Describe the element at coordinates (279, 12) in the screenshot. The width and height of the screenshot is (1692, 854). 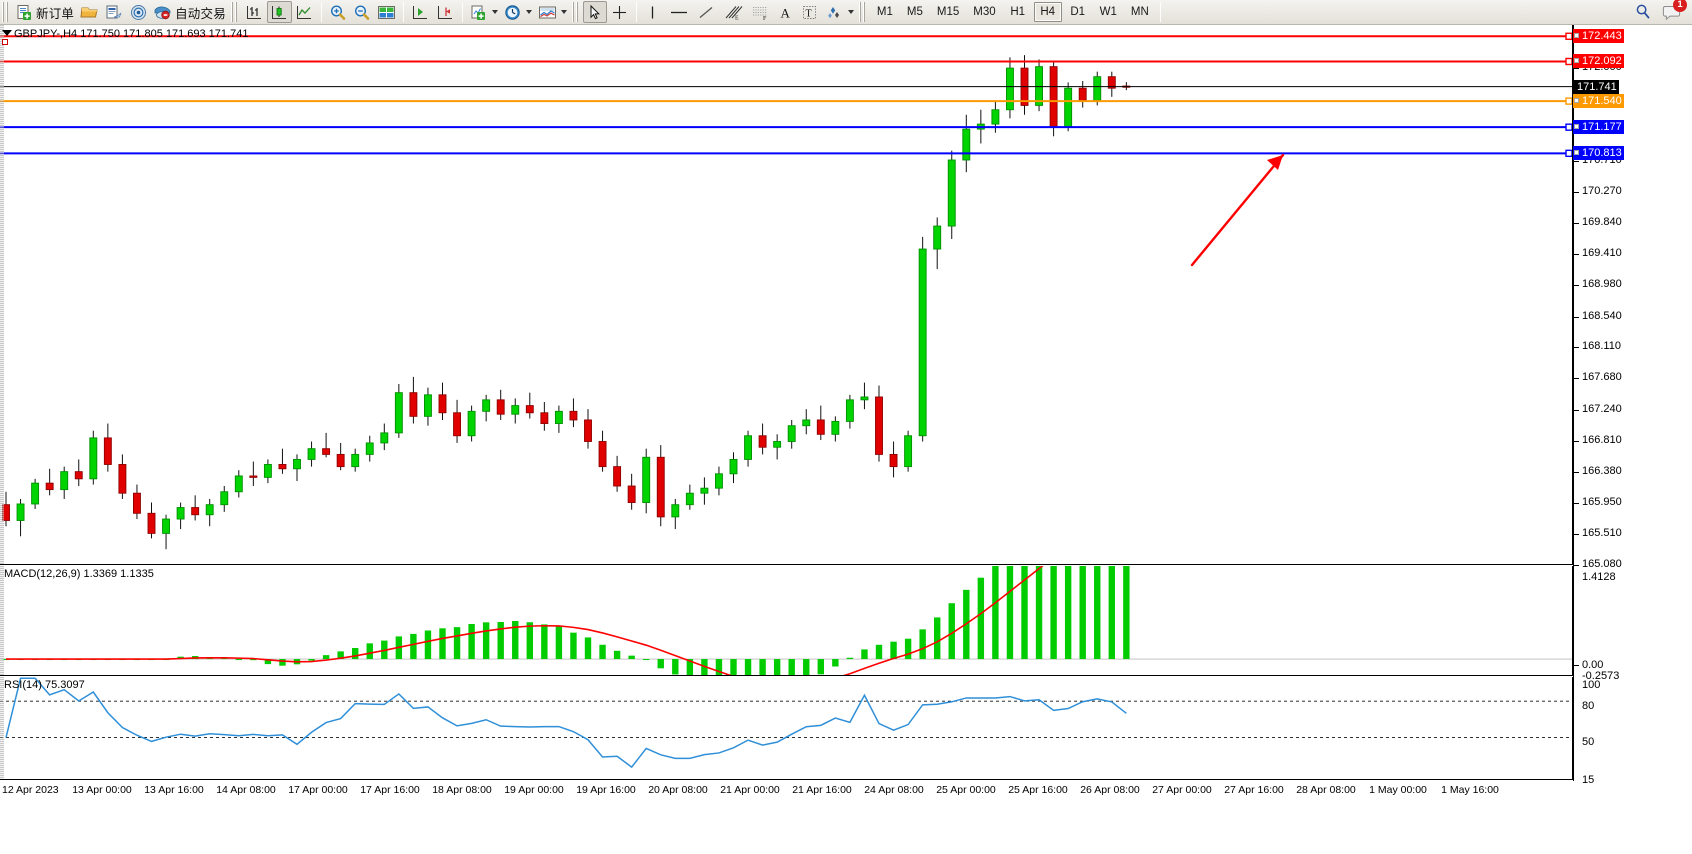
I see `candlestick-chart-button` at that location.